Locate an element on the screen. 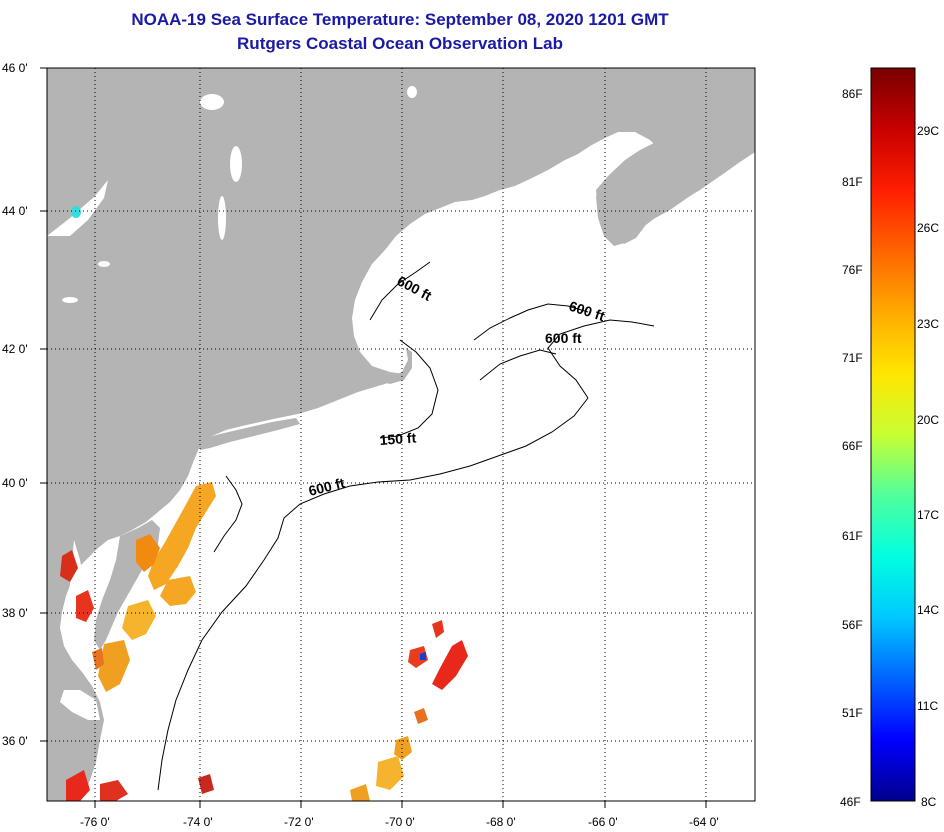 The image size is (944, 832). colorbar-f-label: 46F is located at coordinates (850, 802).